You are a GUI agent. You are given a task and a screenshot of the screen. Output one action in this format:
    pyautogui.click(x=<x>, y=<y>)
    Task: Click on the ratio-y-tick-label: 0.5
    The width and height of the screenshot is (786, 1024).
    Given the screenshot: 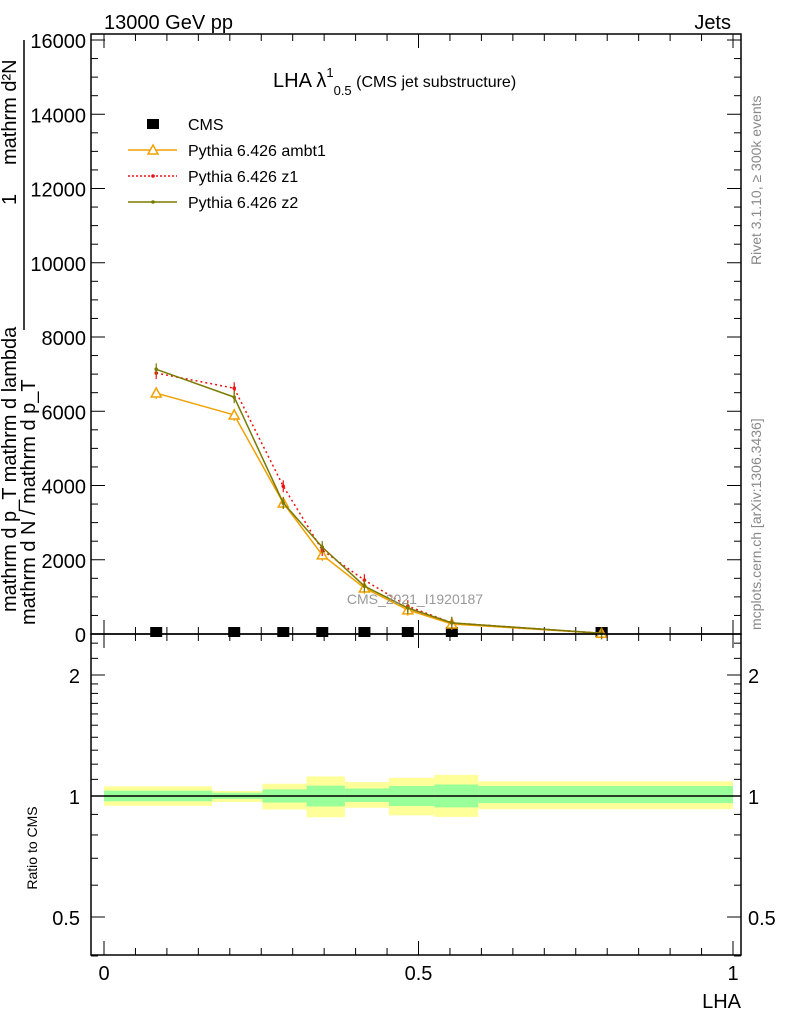 What is the action you would take?
    pyautogui.click(x=66, y=919)
    